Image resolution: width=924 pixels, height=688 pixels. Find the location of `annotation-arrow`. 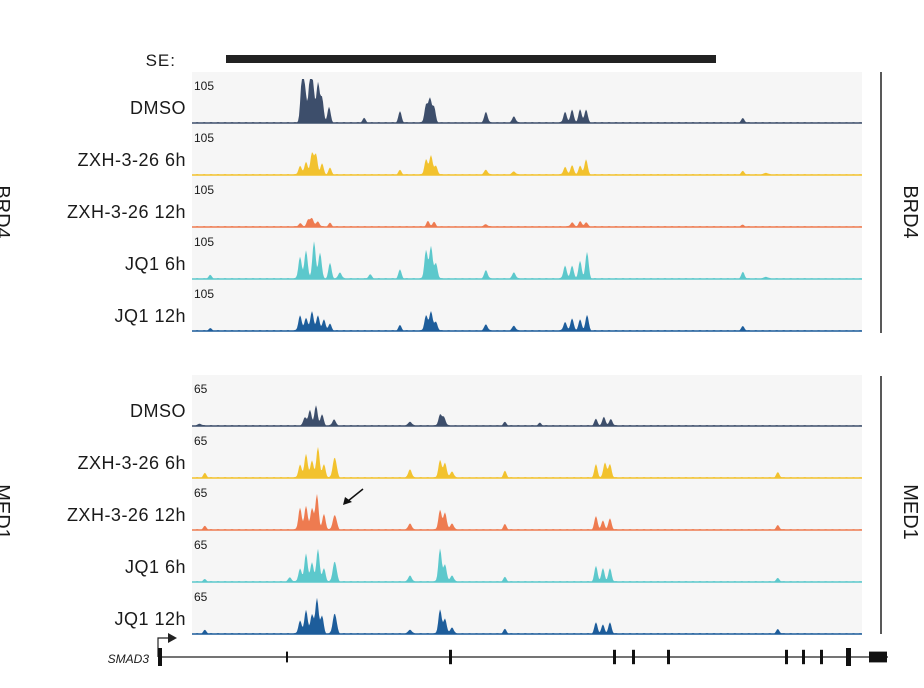

annotation-arrow is located at coordinates (353, 496).